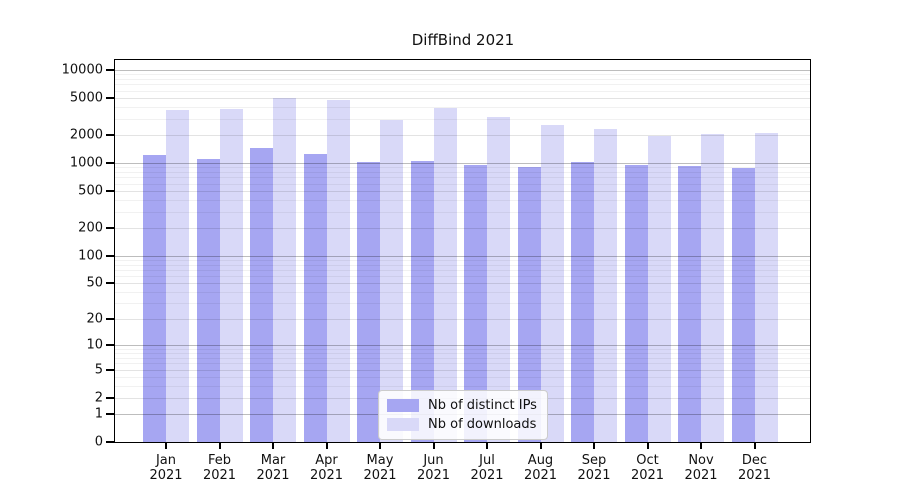 The image size is (900, 500). I want to click on x-tick-feb, so click(219, 445).